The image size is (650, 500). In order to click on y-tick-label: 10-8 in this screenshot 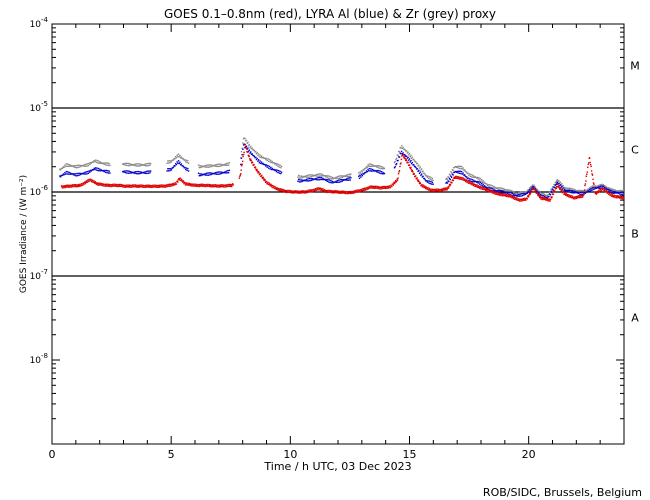, I will do `click(39, 359)`.